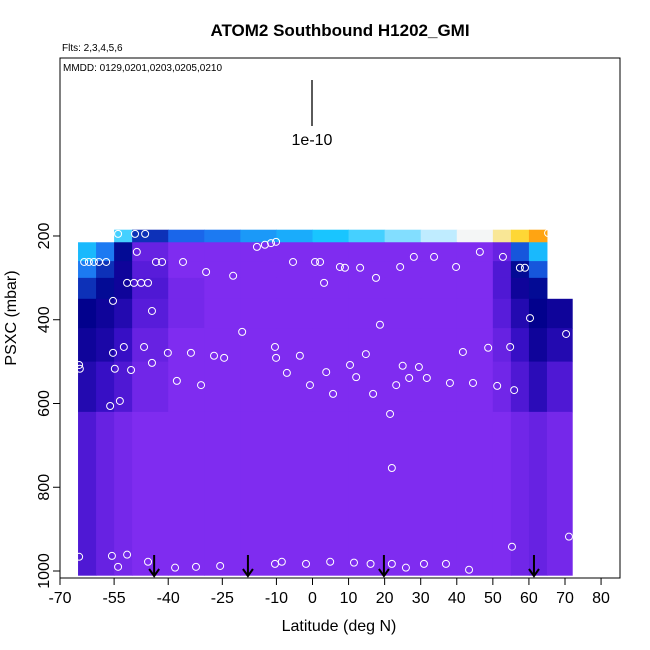 Image resolution: width=650 pixels, height=650 pixels. I want to click on x-tick-label: 70, so click(565, 598).